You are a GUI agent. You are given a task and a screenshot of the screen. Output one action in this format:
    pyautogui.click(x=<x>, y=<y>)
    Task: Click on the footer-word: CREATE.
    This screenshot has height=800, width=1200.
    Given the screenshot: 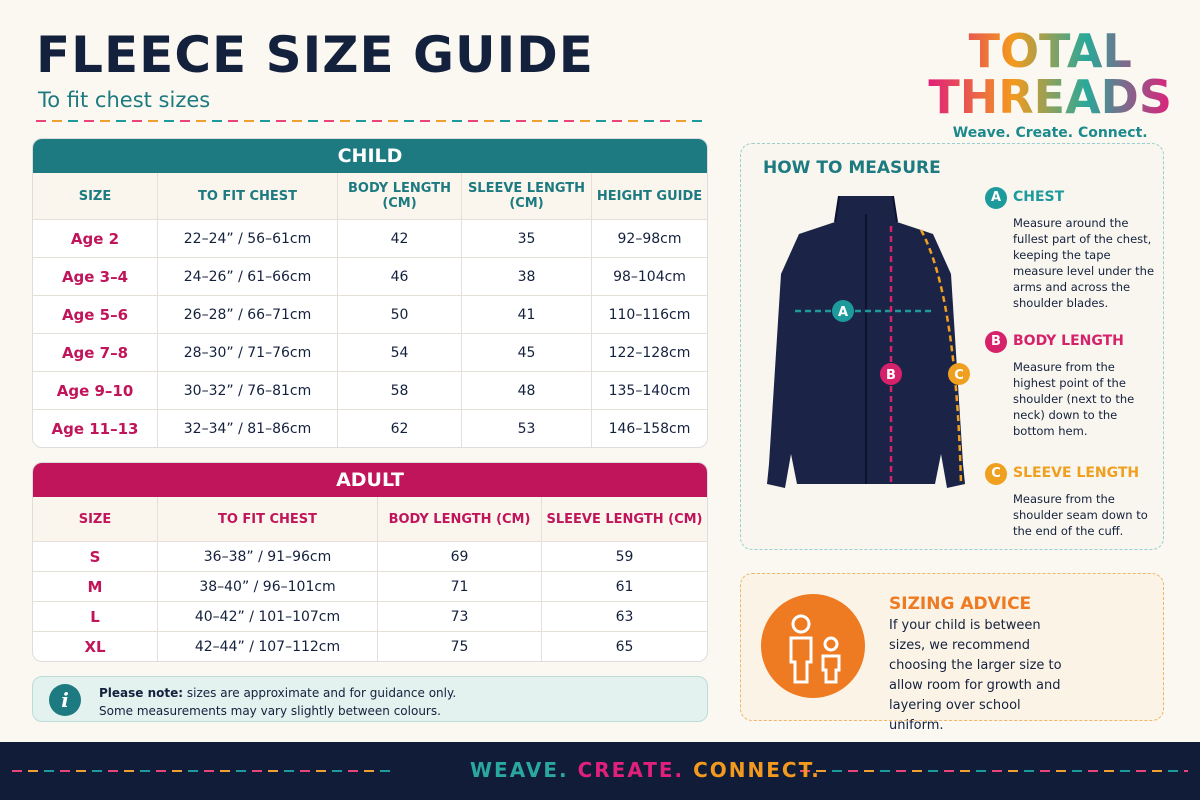 What is the action you would take?
    pyautogui.click(x=631, y=770)
    